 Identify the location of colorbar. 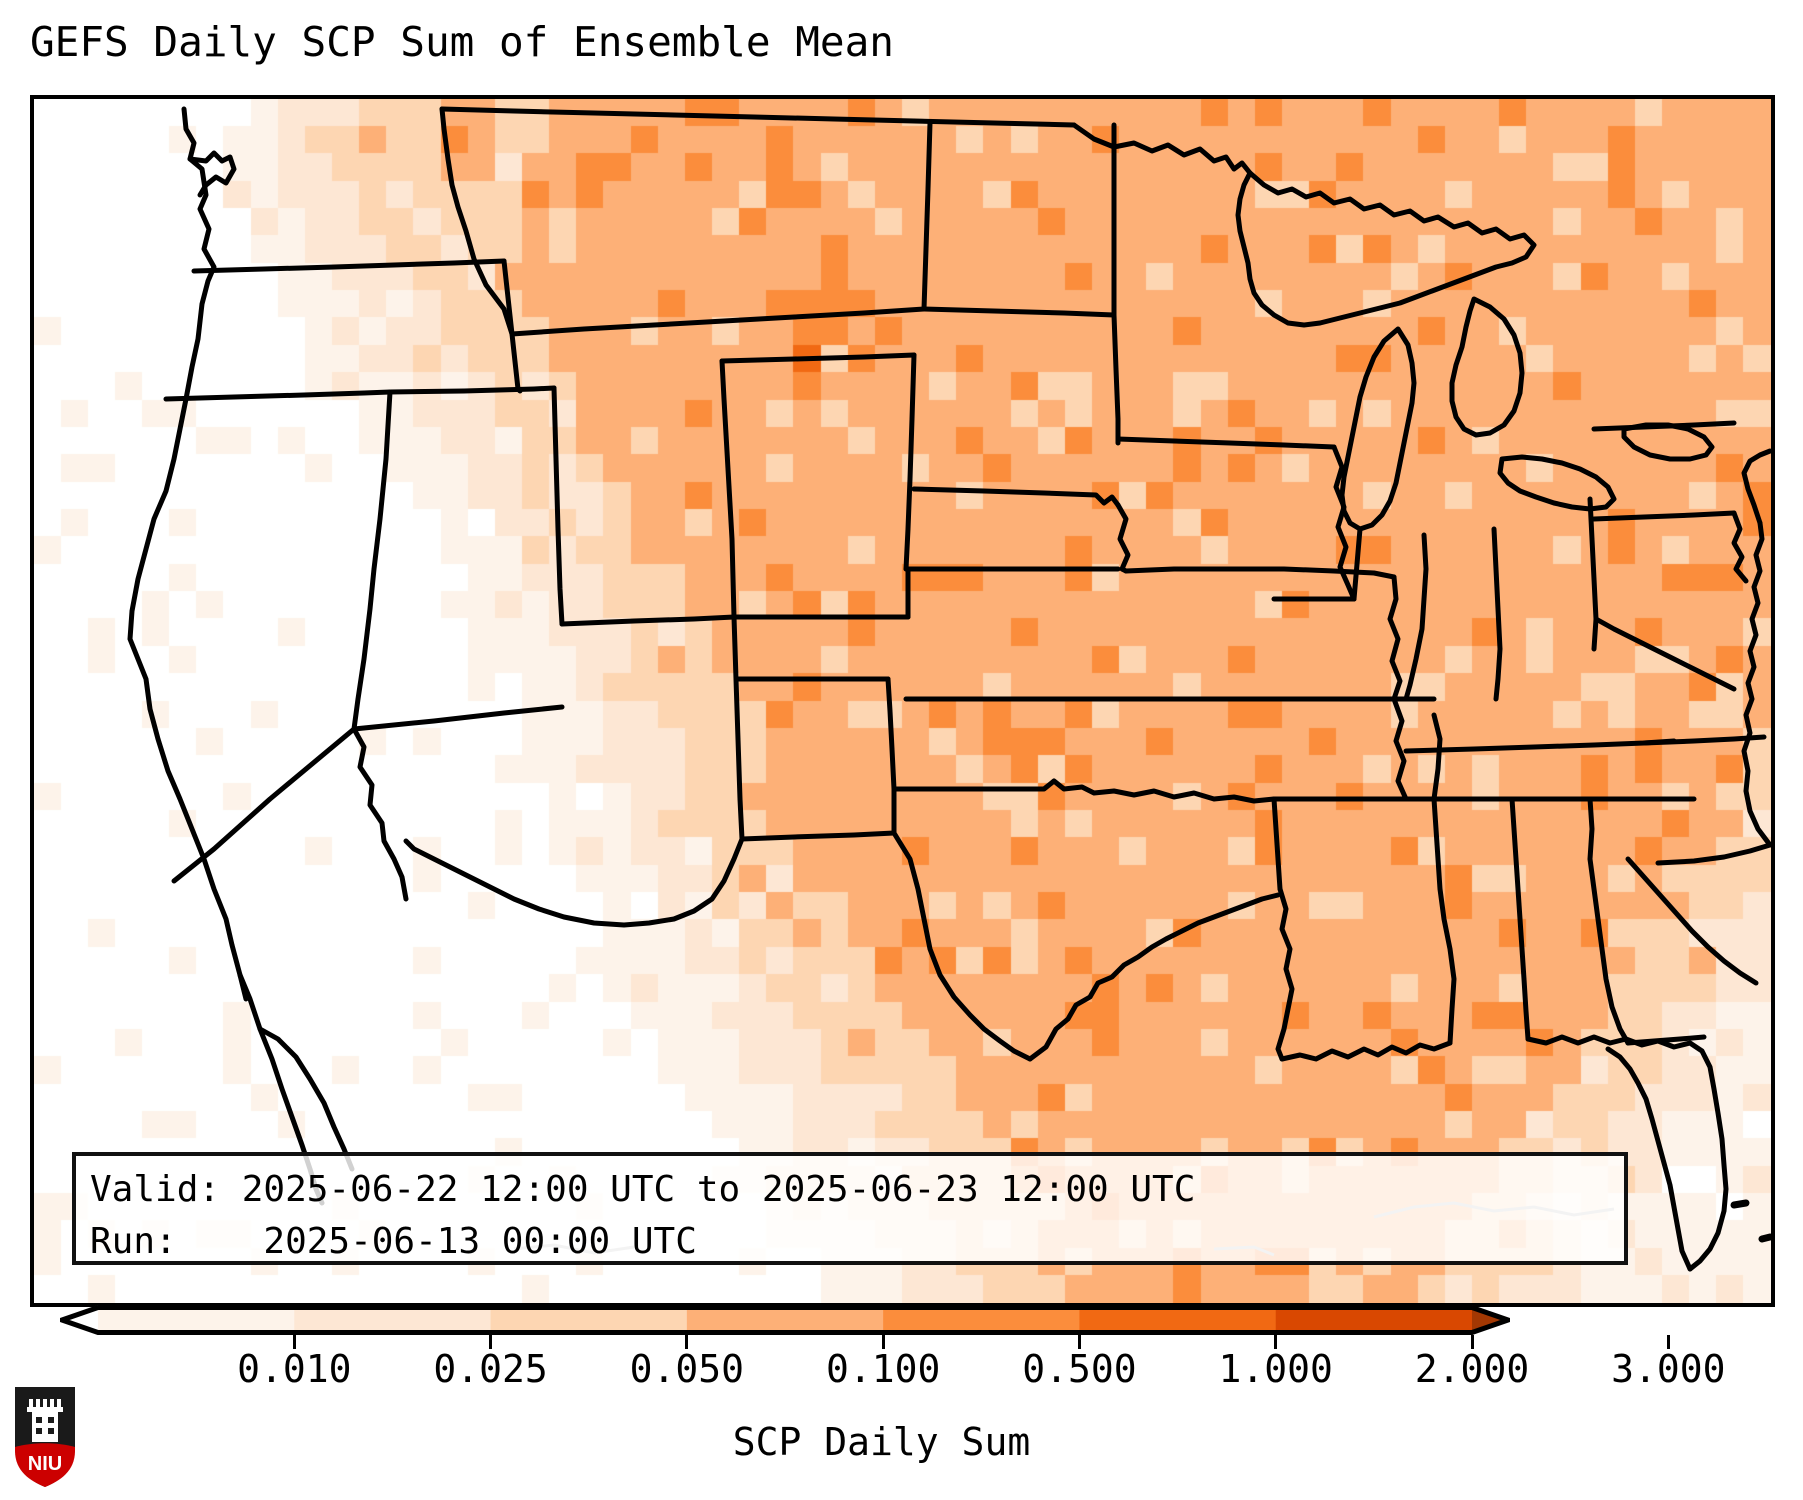
(785, 1320).